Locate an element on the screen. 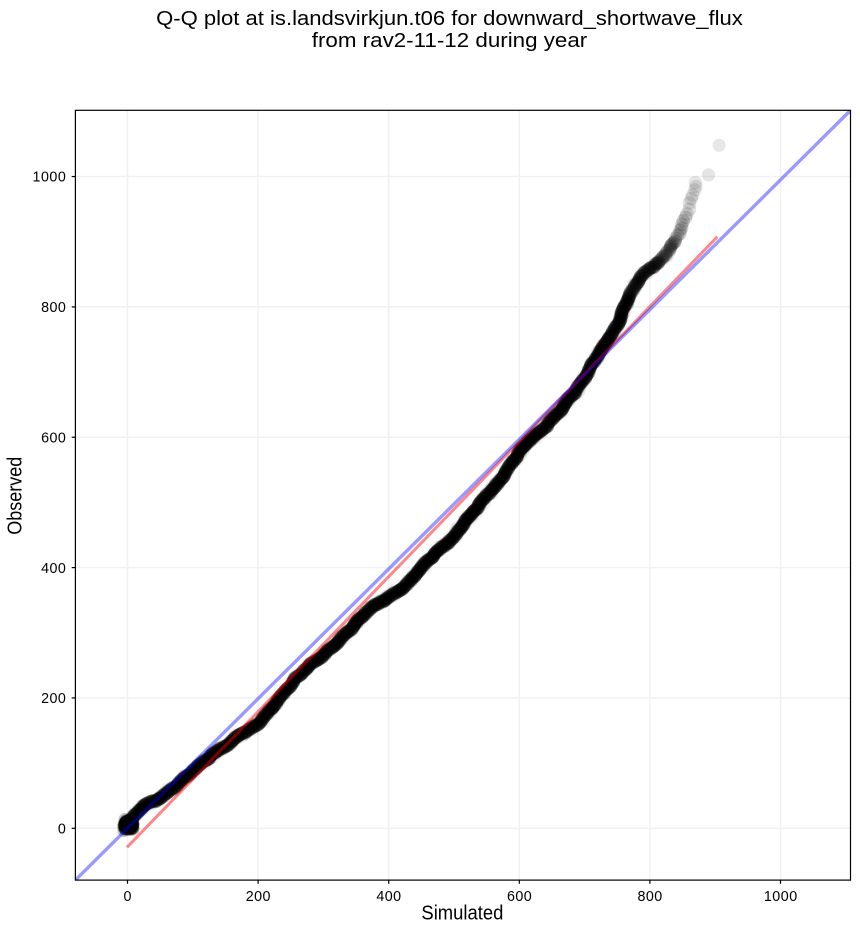 This screenshot has height=934, width=860. svg-text: Observed is located at coordinates (16, 496).